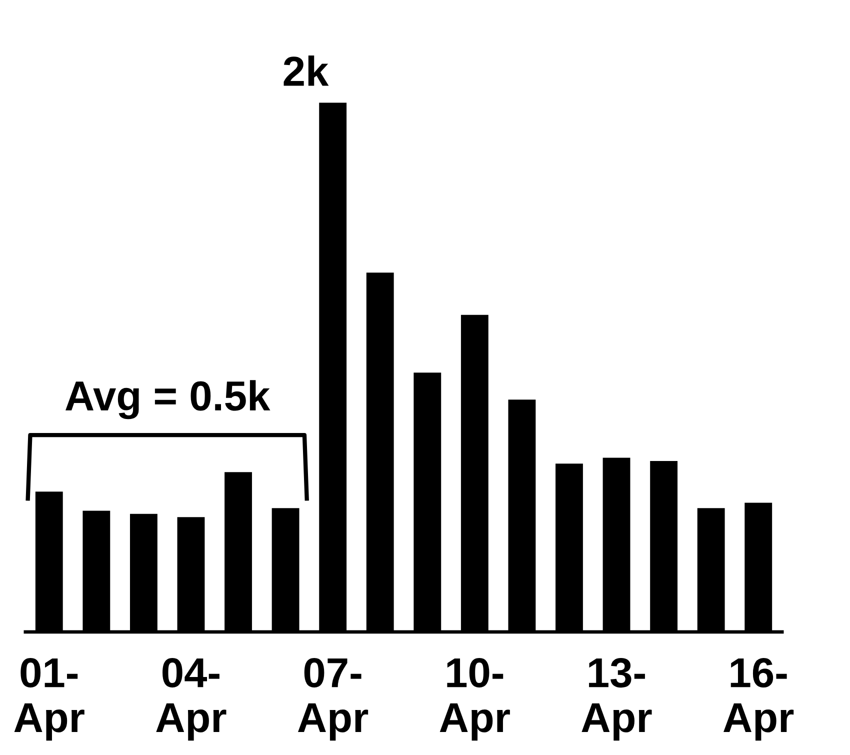 This screenshot has height=755, width=850. What do you see at coordinates (617, 699) in the screenshot?
I see `x-tick-label: 13- Apr` at bounding box center [617, 699].